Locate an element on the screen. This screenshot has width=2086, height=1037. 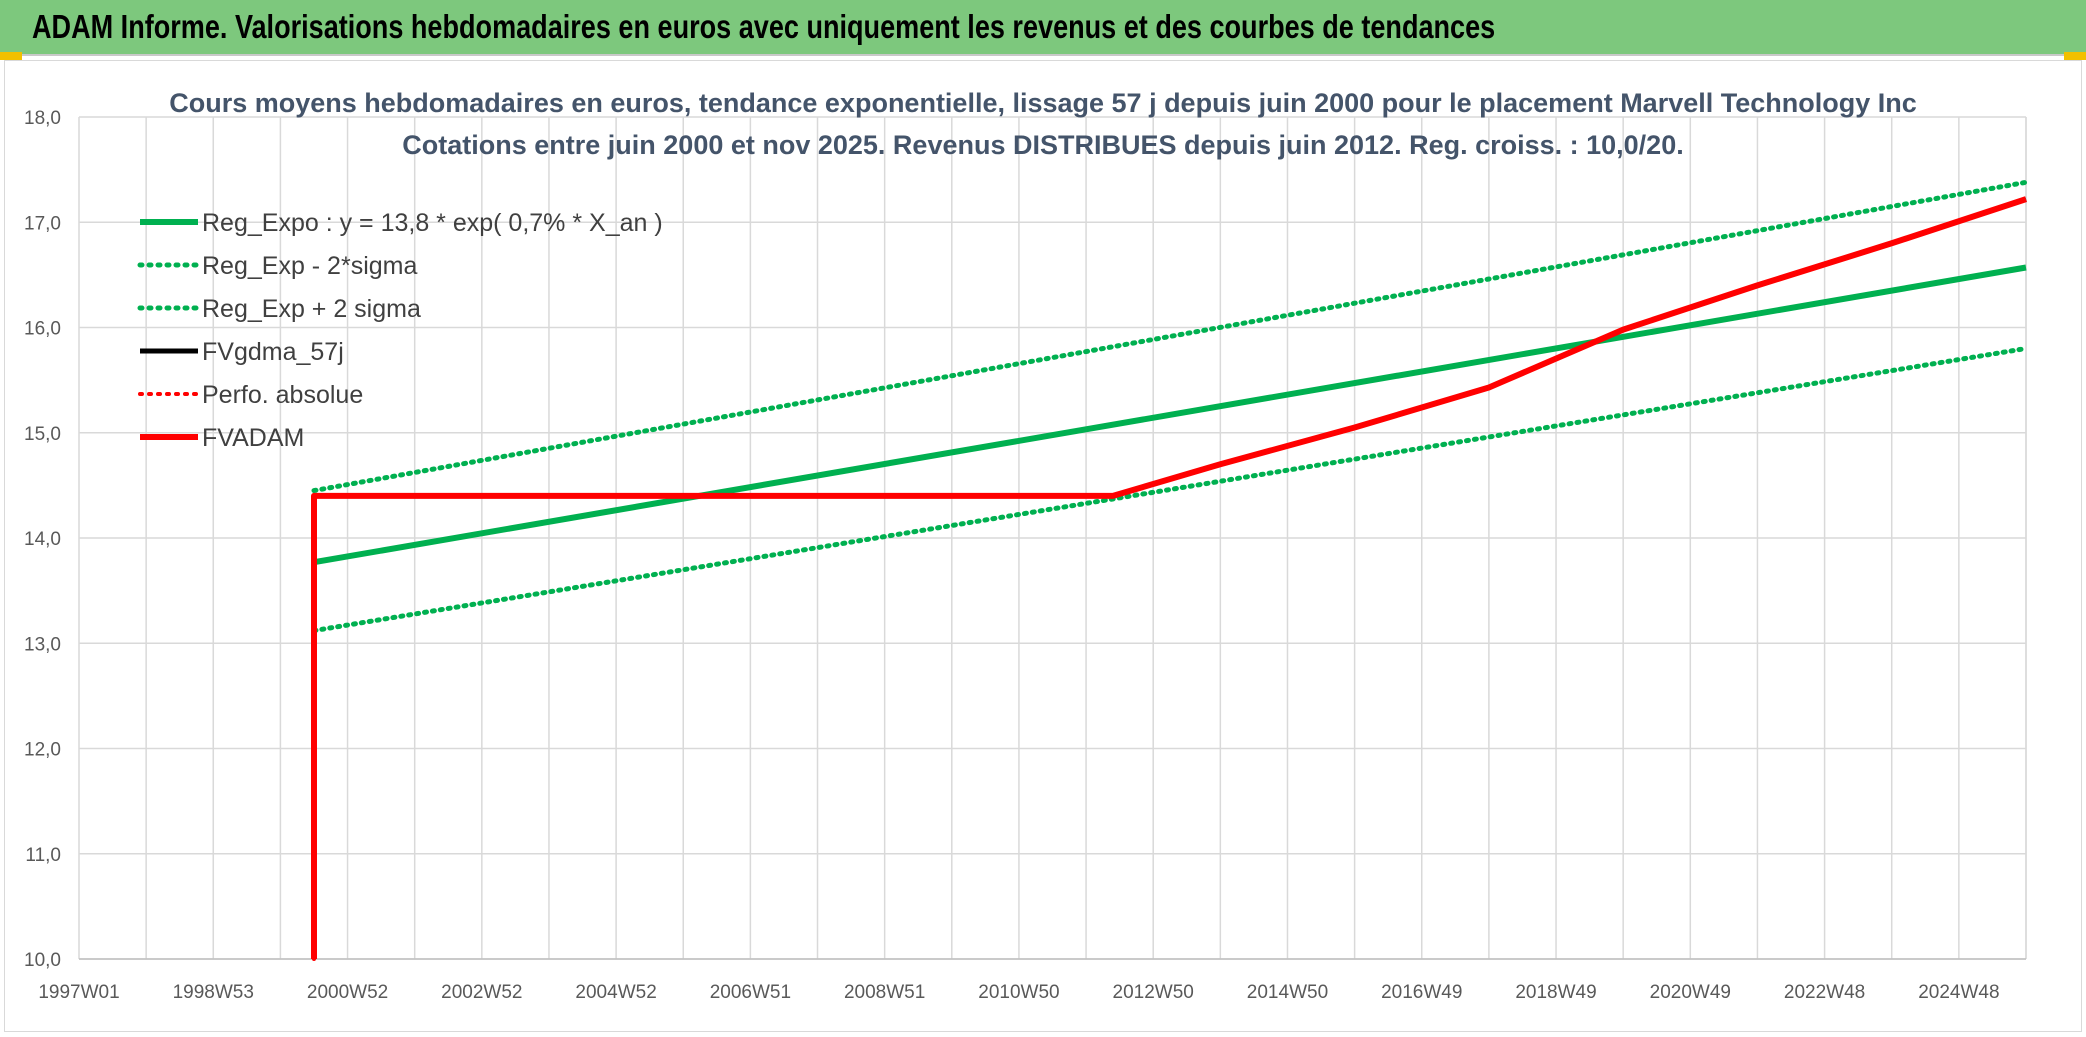
x-tick-label: 1997W01 is located at coordinates (78, 992).